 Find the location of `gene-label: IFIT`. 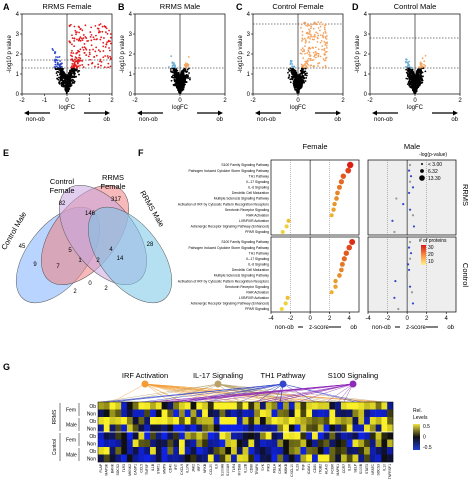

gene-label: IFIT is located at coordinates (176, 467).